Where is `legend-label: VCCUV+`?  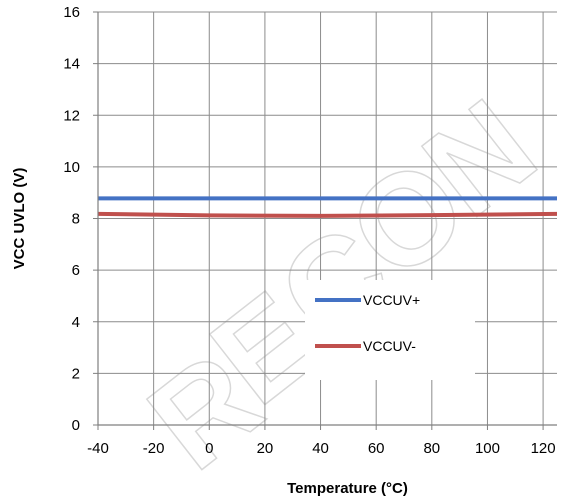
legend-label: VCCUV+ is located at coordinates (391, 300).